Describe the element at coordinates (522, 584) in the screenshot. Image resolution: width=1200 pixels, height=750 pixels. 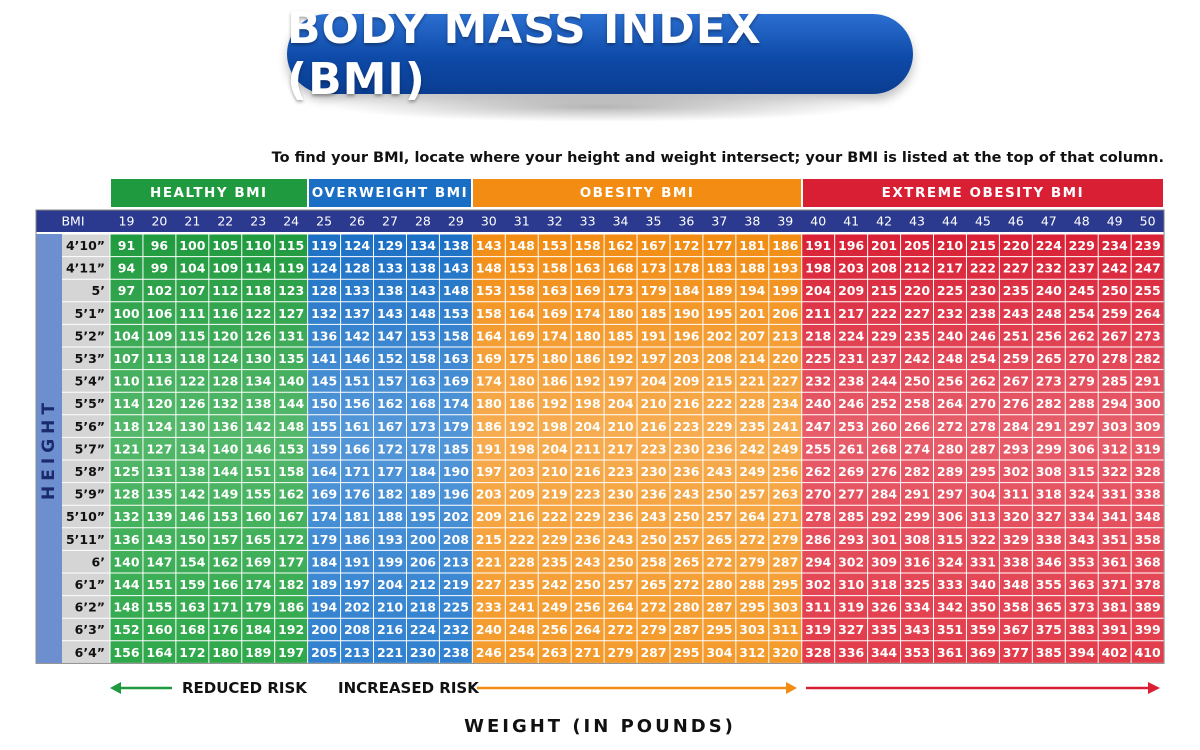
I see `weight-cell: 235` at that location.